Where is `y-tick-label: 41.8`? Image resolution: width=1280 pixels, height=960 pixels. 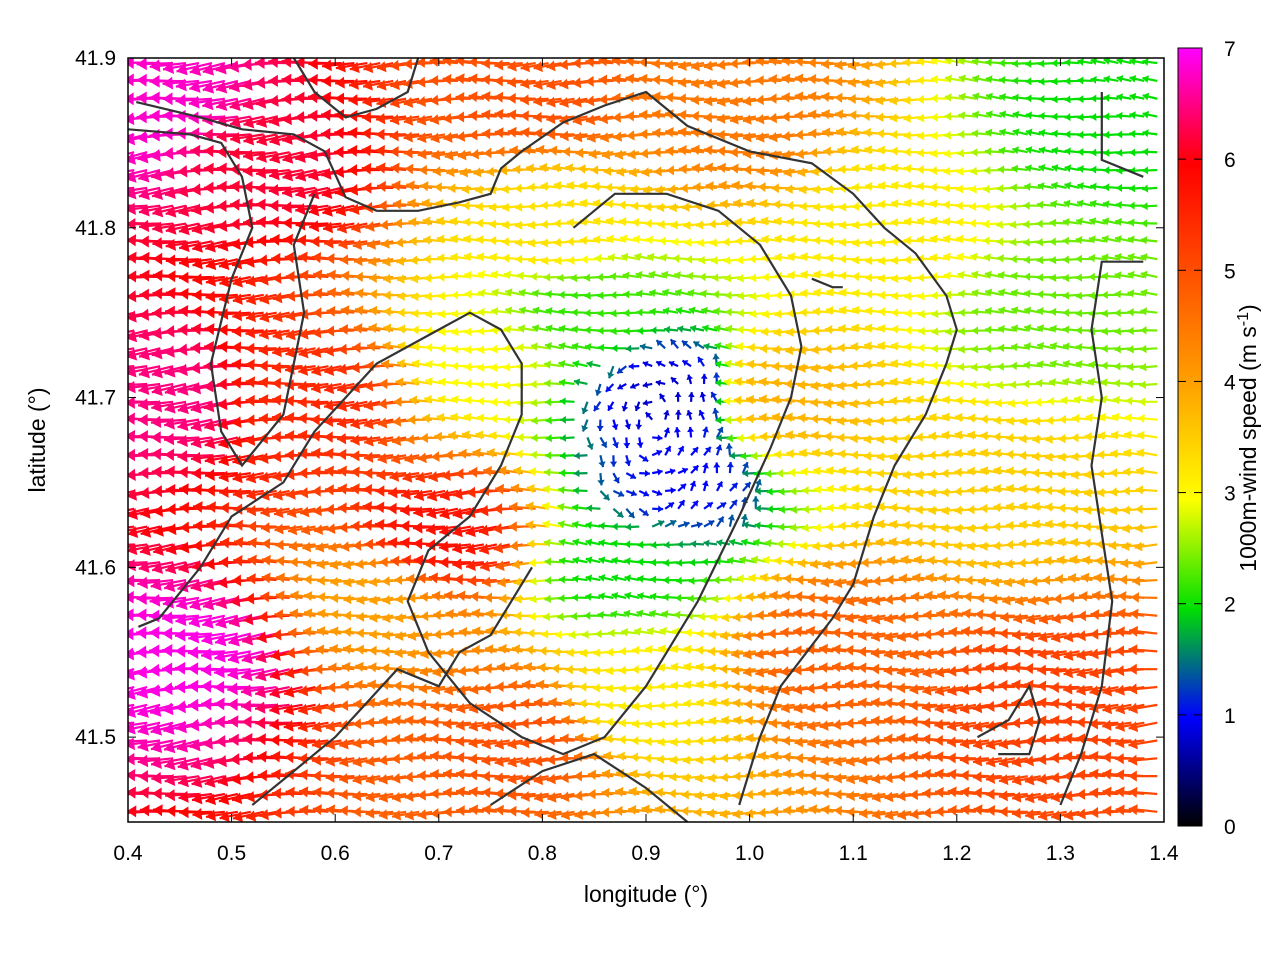
y-tick-label: 41.8 is located at coordinates (95, 228).